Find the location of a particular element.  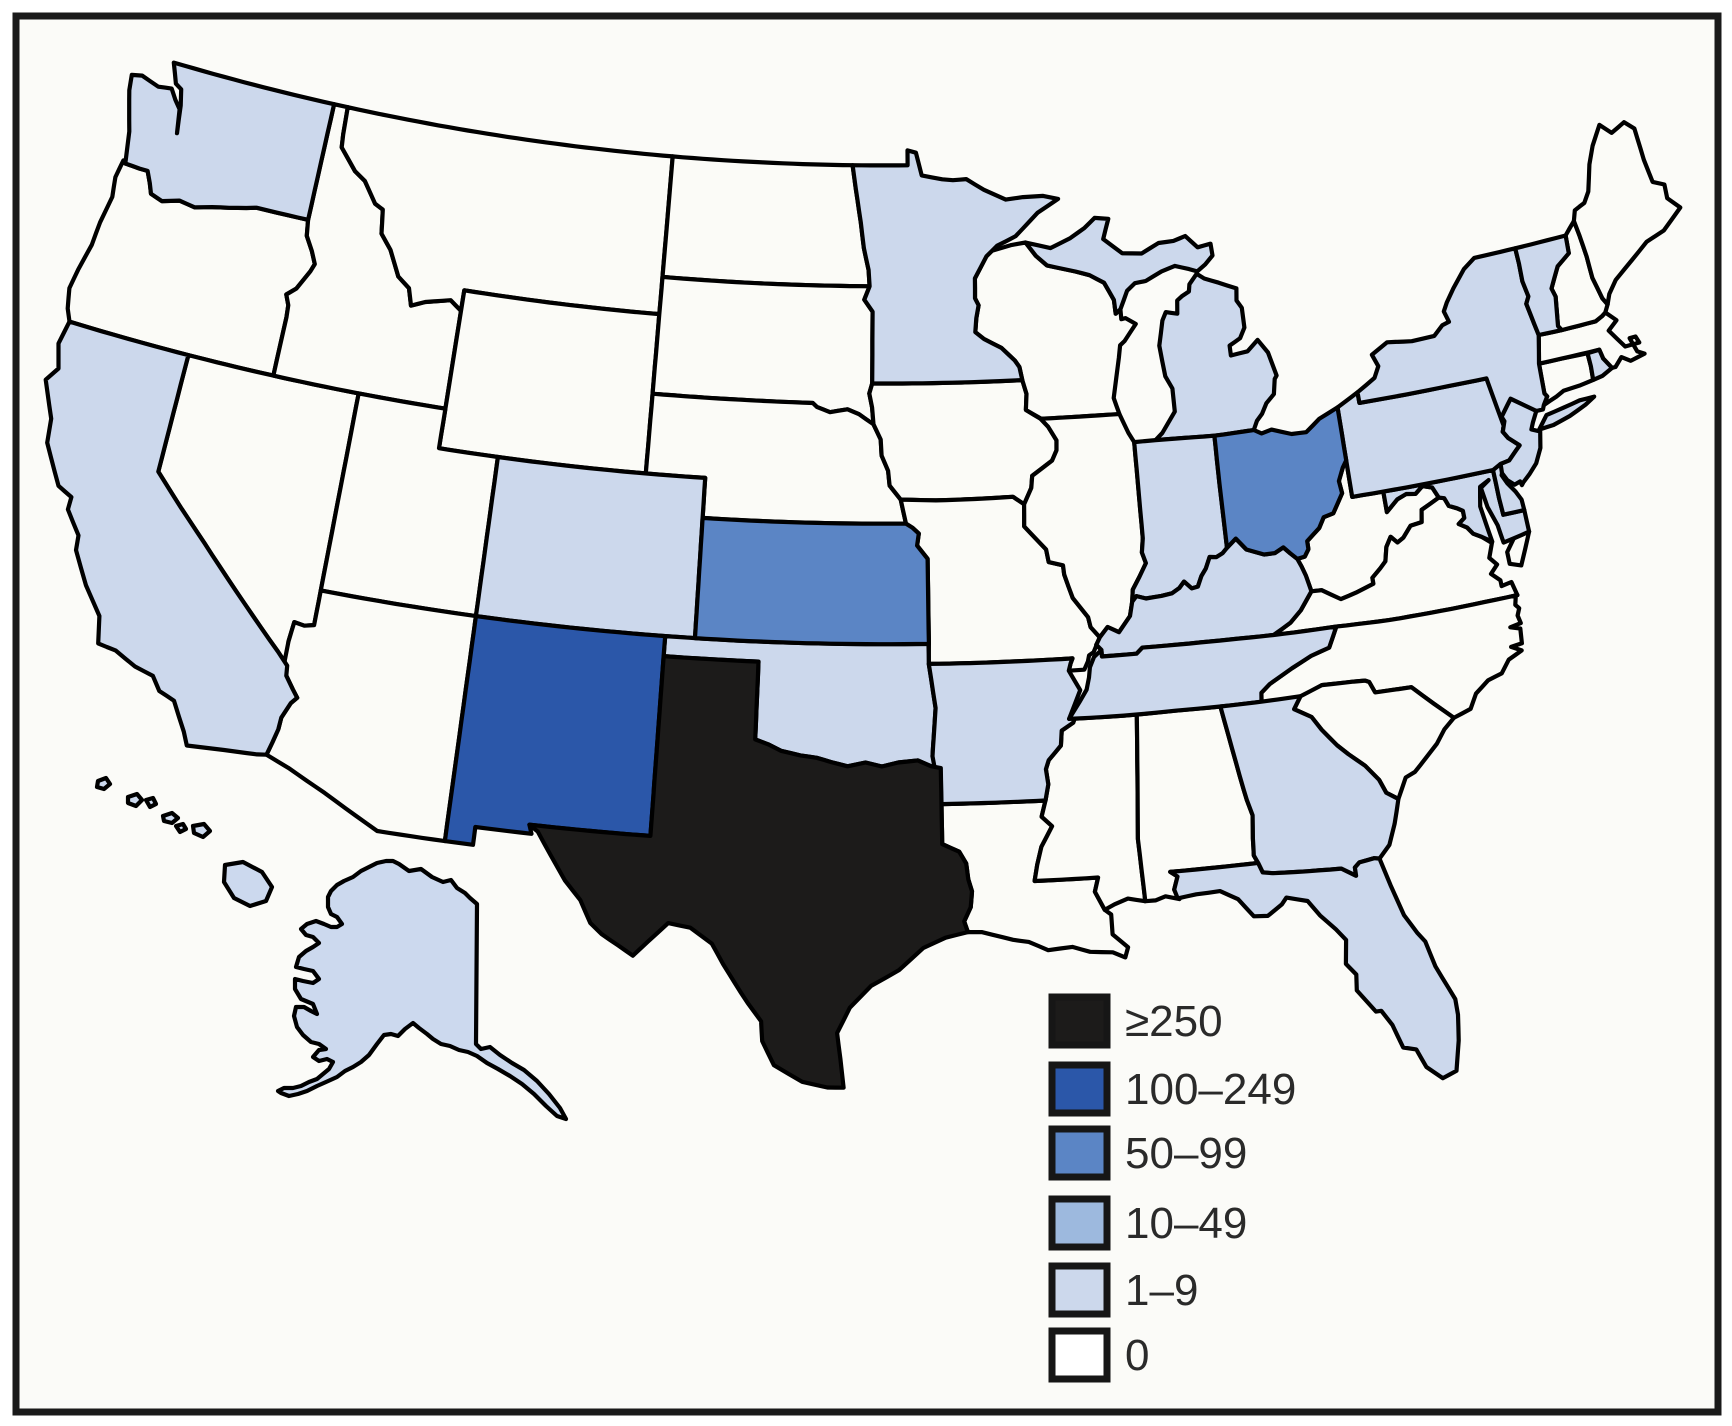

svg-text: 0 is located at coordinates (1137, 1355).